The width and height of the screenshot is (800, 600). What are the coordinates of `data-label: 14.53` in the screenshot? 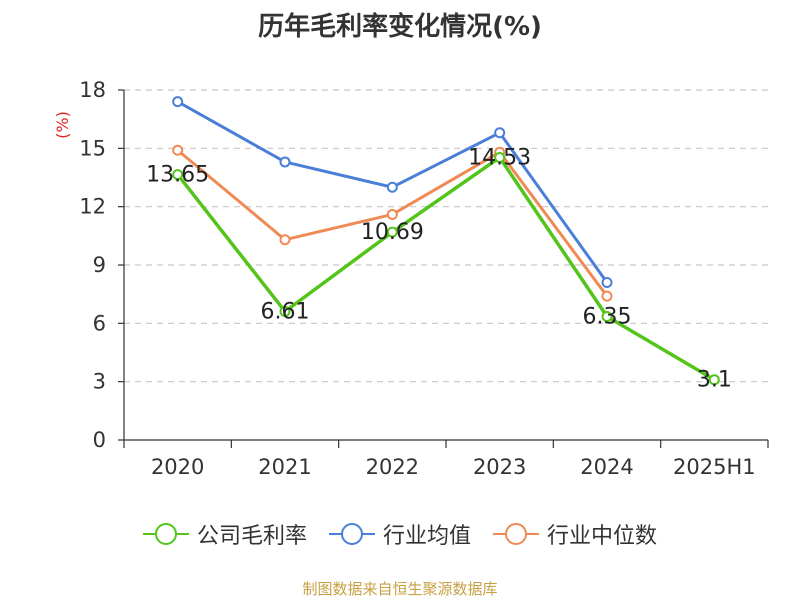 It's located at (499, 157).